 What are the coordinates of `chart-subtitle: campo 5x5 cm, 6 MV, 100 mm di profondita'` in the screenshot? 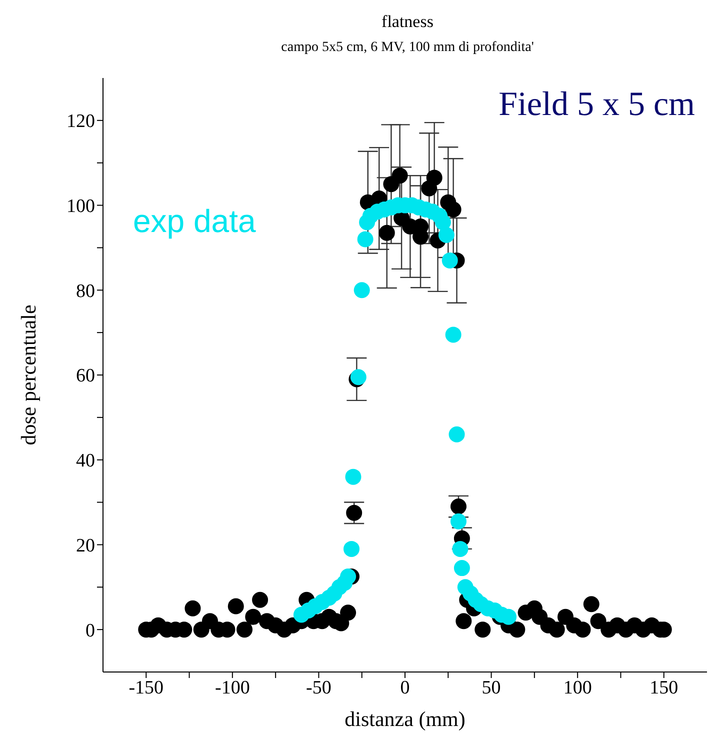 It's located at (407, 48).